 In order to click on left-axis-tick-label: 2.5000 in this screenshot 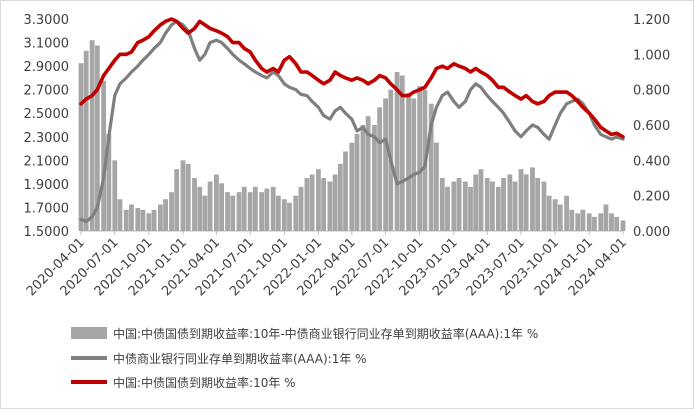, I will do `click(47, 114)`.